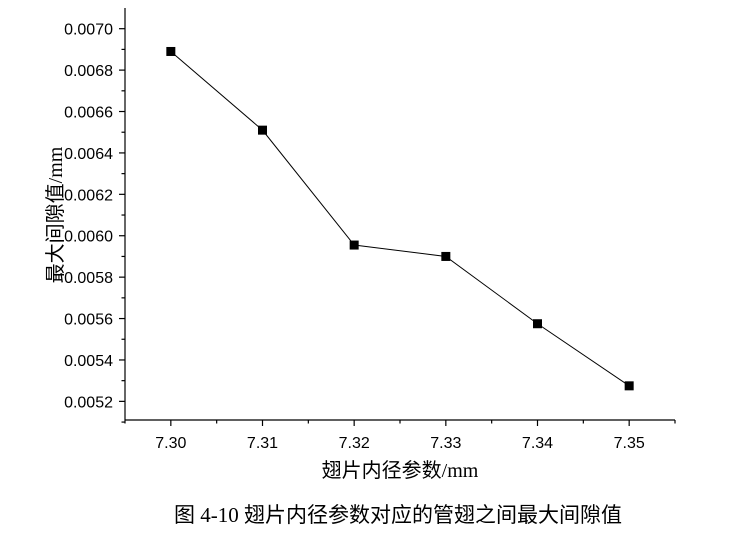 Image resolution: width=744 pixels, height=542 pixels. I want to click on y-tick-label: 0.0068, so click(88, 71).